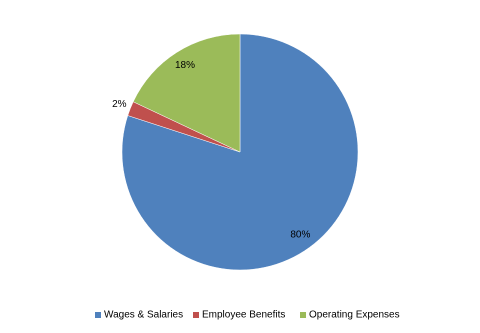 The image size is (480, 333). I want to click on legend-label: Employee Benefits, so click(243, 315).